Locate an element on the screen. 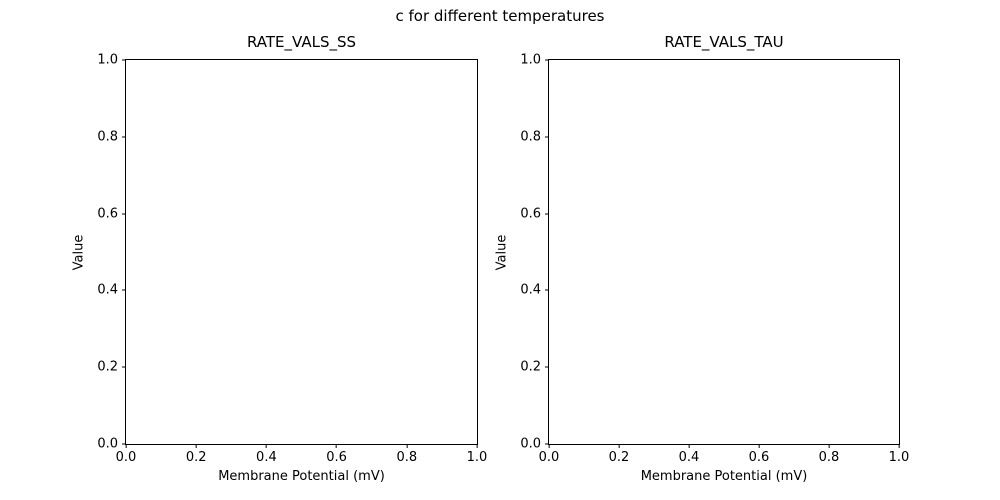 This screenshot has height=500, width=1000. x-axis-label-rate-vals-tau: Membrane Potential (mV) is located at coordinates (724, 476).